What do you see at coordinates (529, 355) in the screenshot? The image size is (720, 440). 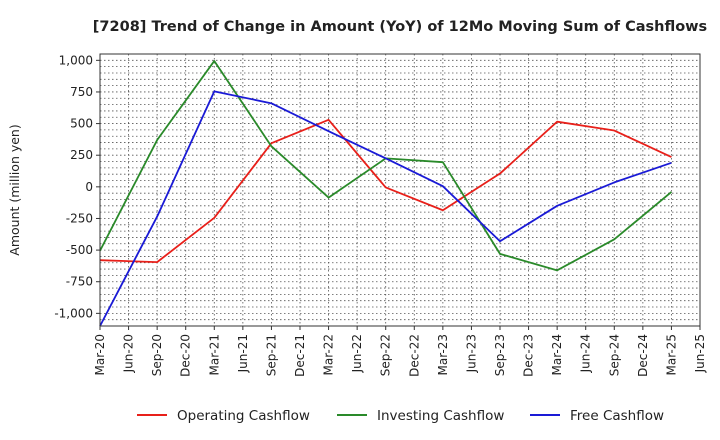 I see `x-tick-label: Dec-23` at bounding box center [529, 355].